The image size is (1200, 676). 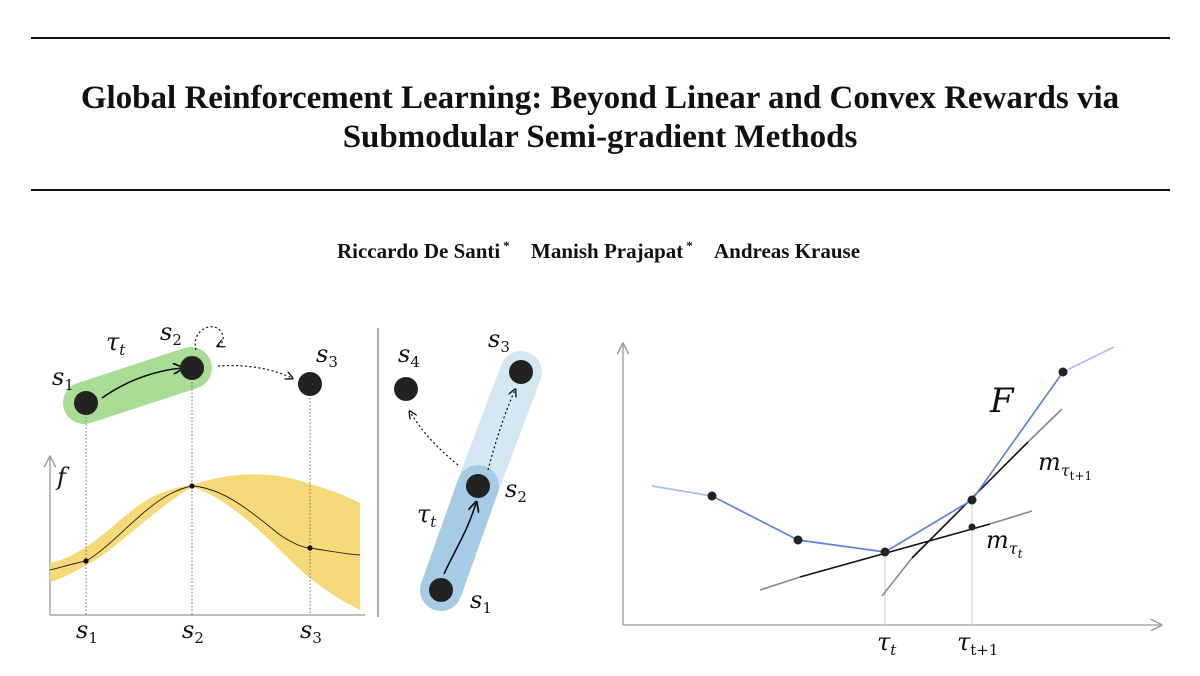 What do you see at coordinates (499, 340) in the screenshot?
I see `panel-b-state-label-3: s3` at bounding box center [499, 340].